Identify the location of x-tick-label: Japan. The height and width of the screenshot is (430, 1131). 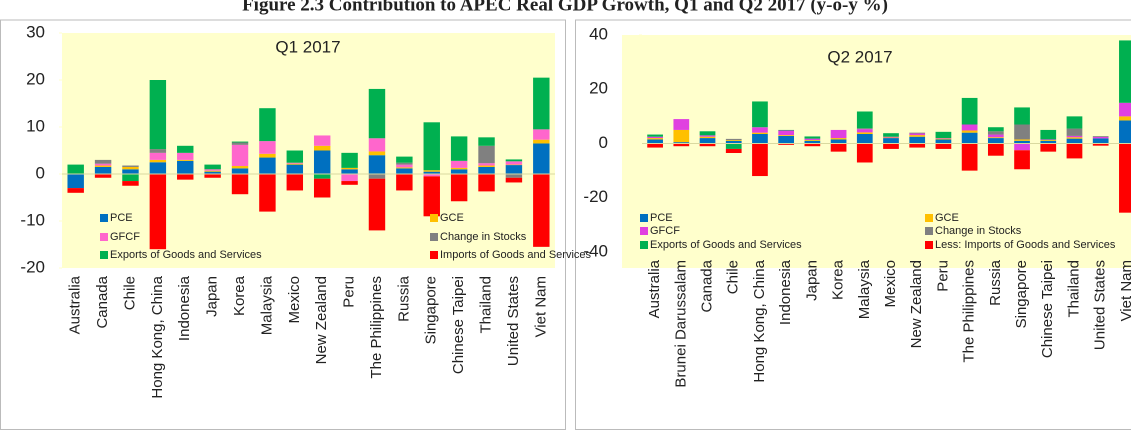
(212, 296).